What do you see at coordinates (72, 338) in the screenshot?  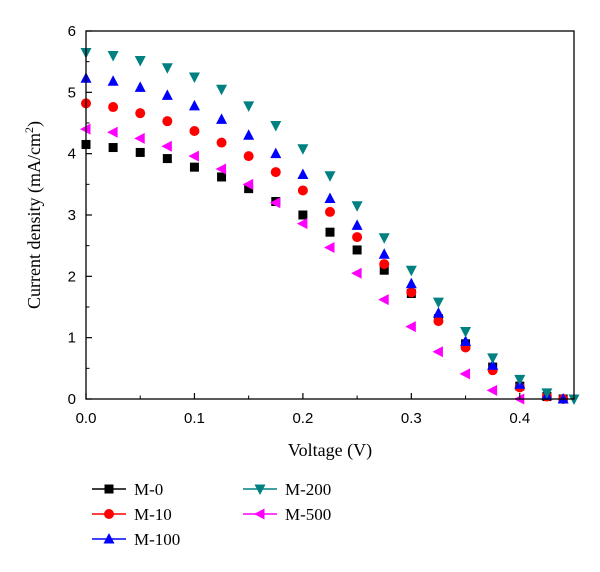 I see `y-tick-label: 1` at bounding box center [72, 338].